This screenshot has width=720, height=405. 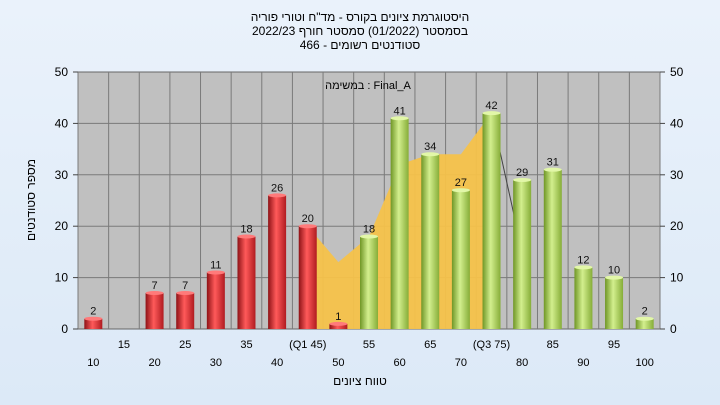 What do you see at coordinates (338, 363) in the screenshot?
I see `x-tick-label: 50` at bounding box center [338, 363].